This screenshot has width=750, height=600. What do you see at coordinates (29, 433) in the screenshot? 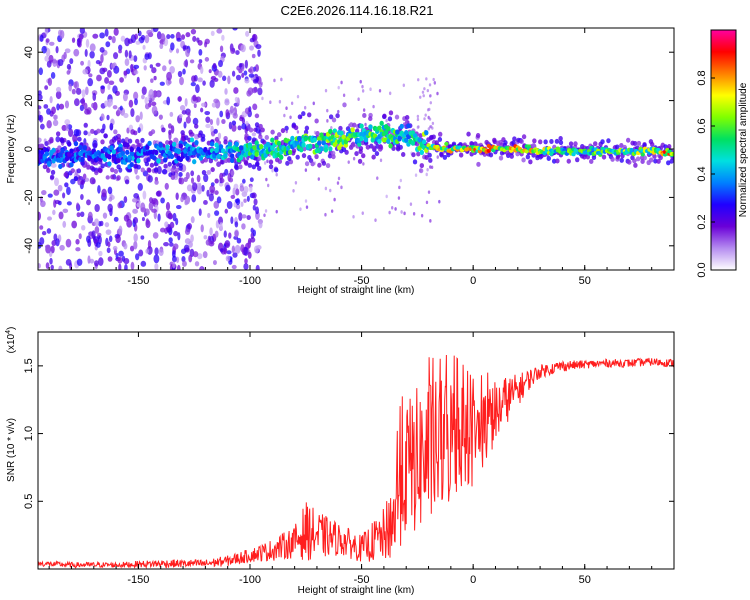
I see `snr-y-tick-label: 1.0` at bounding box center [29, 433].